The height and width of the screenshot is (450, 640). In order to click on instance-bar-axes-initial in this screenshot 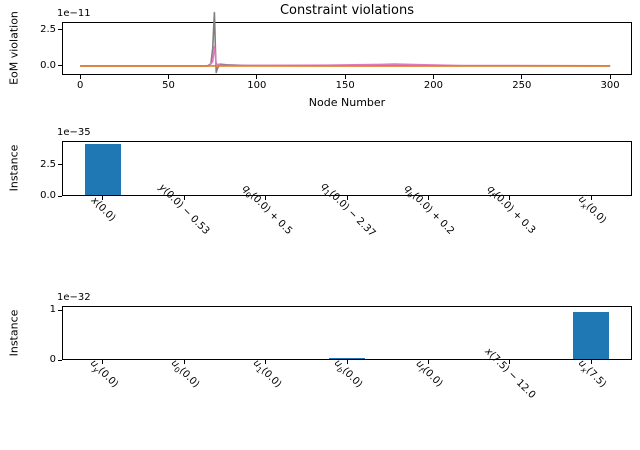, I will do `click(347, 168)`.